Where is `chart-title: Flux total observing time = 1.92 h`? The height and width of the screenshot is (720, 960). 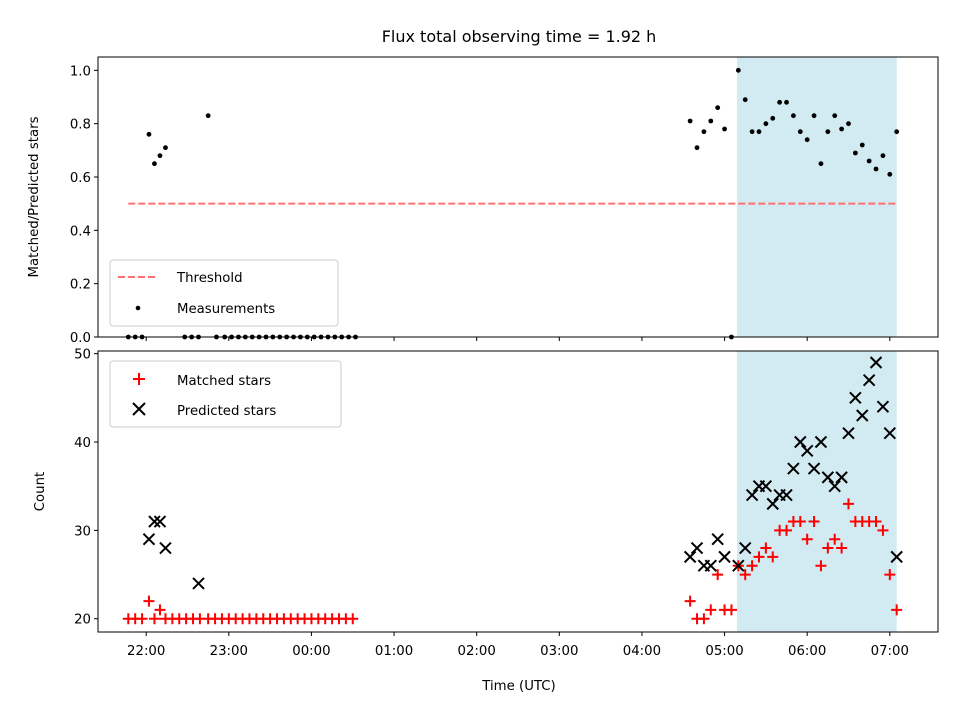
chart-title: Flux total observing time = 1.92 h is located at coordinates (519, 36).